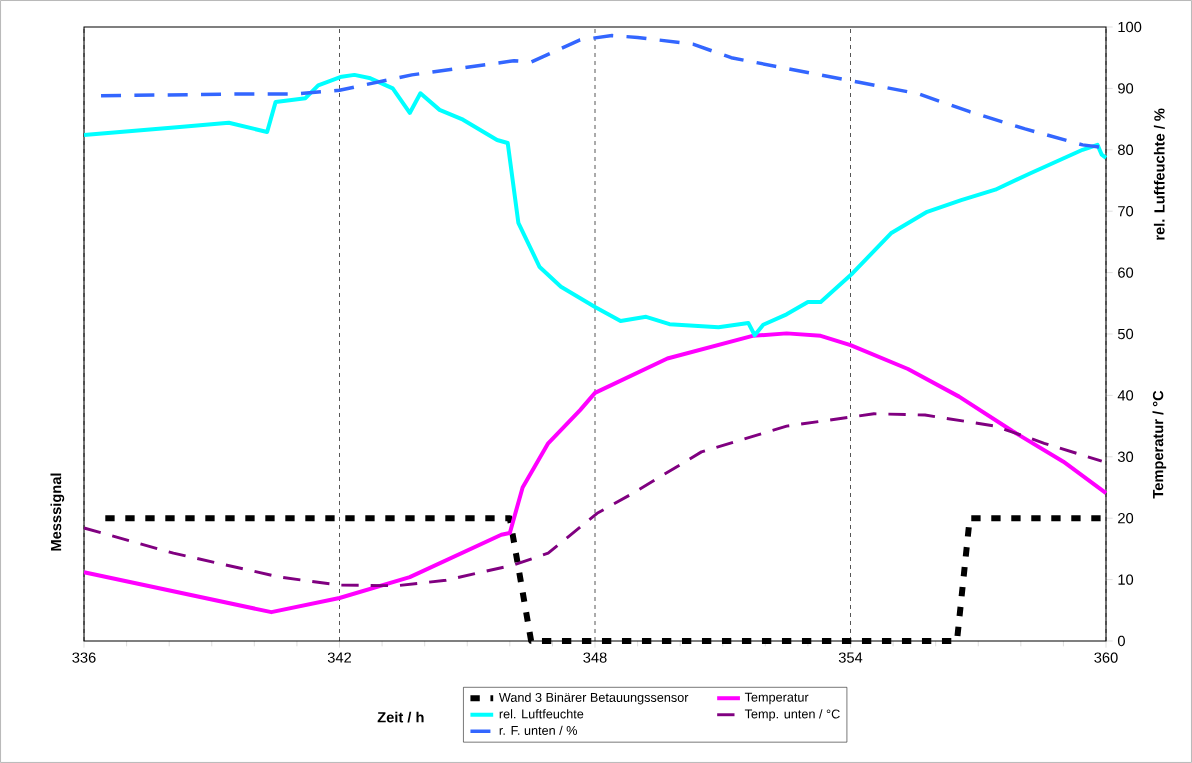 Image resolution: width=1192 pixels, height=763 pixels. What do you see at coordinates (1126, 518) in the screenshot?
I see `y-tick-label: 20` at bounding box center [1126, 518].